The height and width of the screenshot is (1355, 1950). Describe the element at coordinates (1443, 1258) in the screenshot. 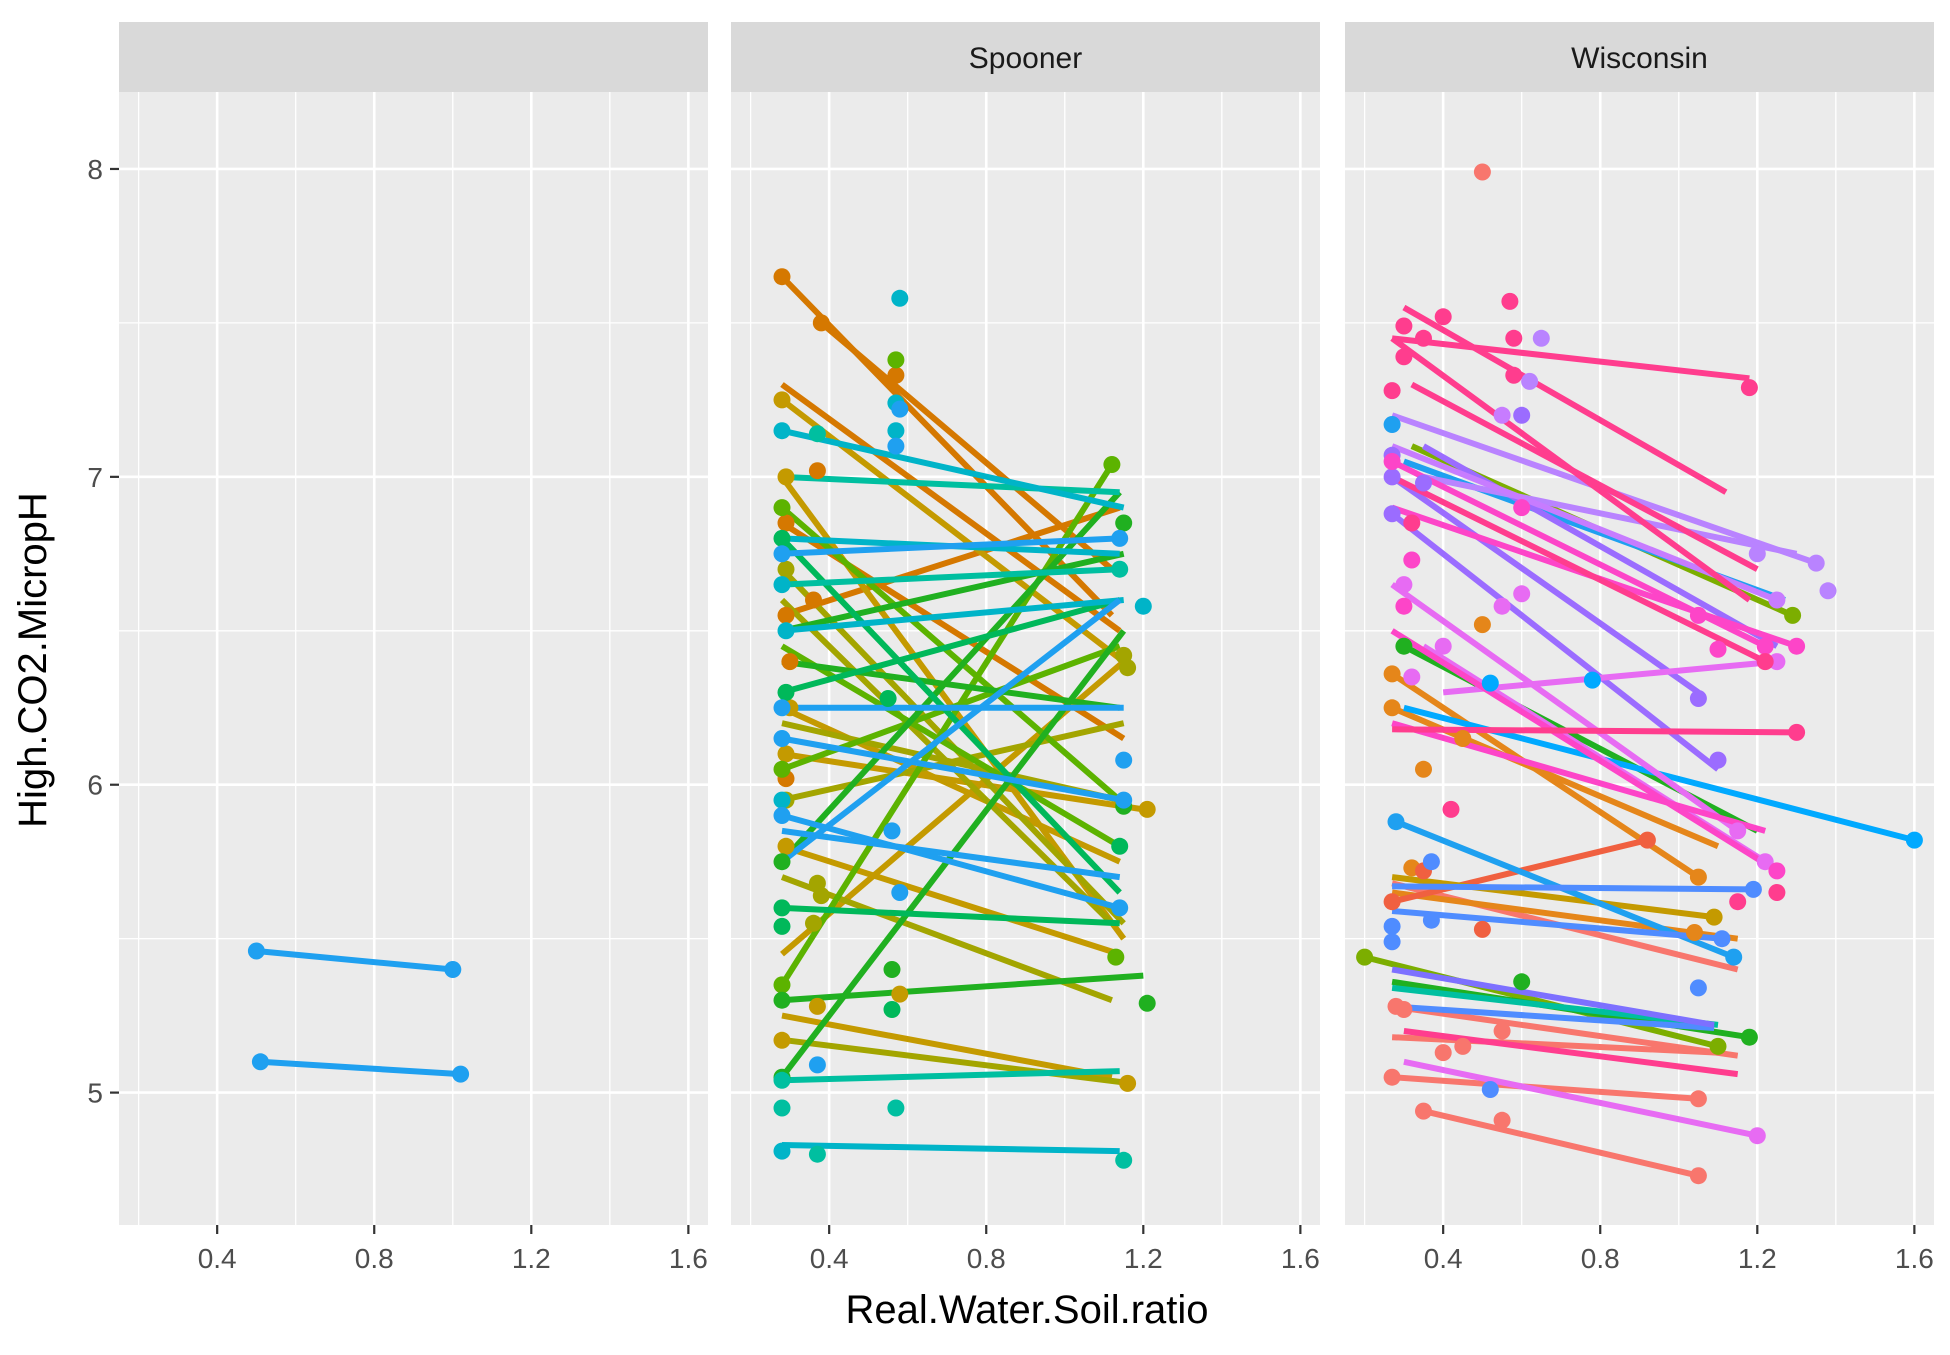

I see `x-tick-label: 0.4` at that location.